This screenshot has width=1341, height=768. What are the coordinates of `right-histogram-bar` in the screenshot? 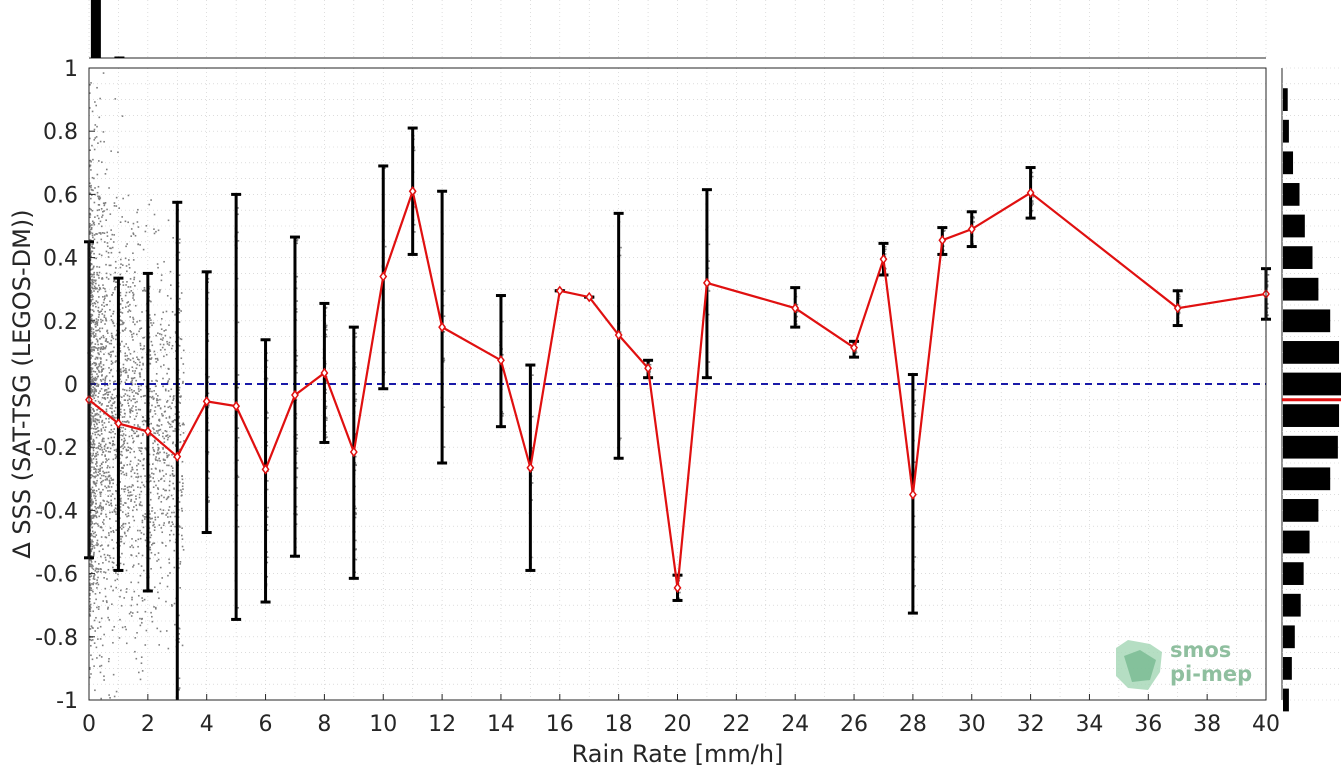 It's located at (1310, 447).